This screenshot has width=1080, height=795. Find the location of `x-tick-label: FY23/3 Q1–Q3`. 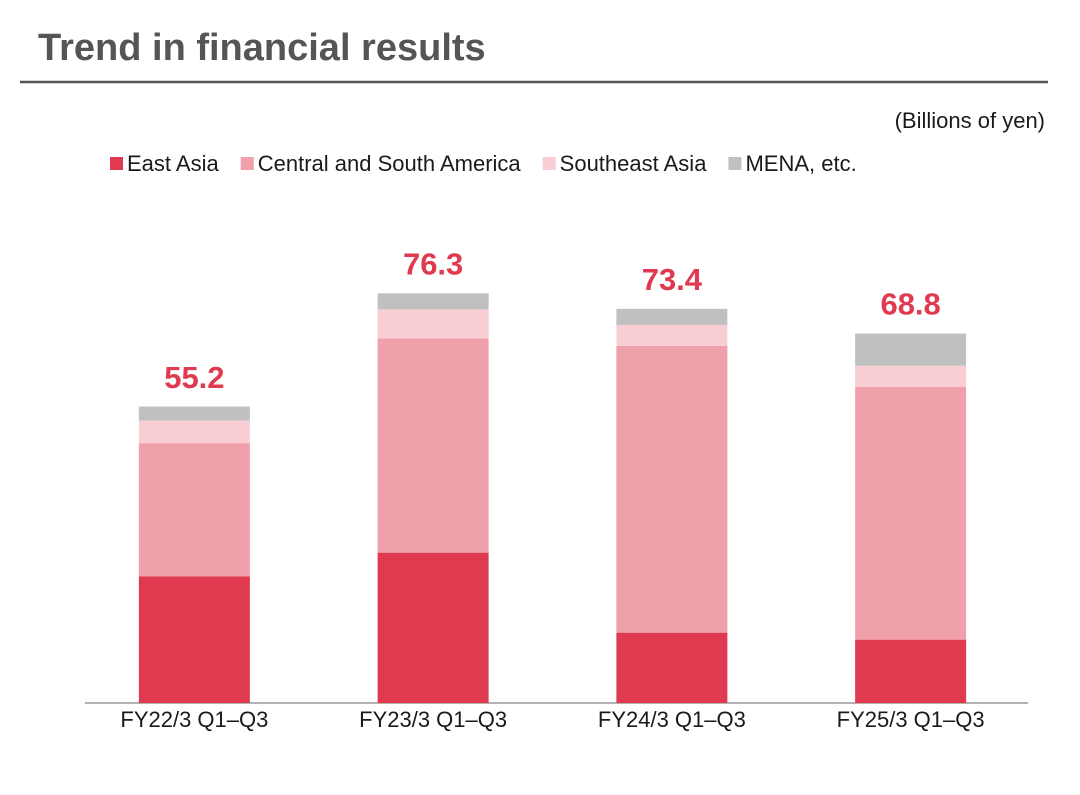

x-tick-label: FY23/3 Q1–Q3 is located at coordinates (433, 719).